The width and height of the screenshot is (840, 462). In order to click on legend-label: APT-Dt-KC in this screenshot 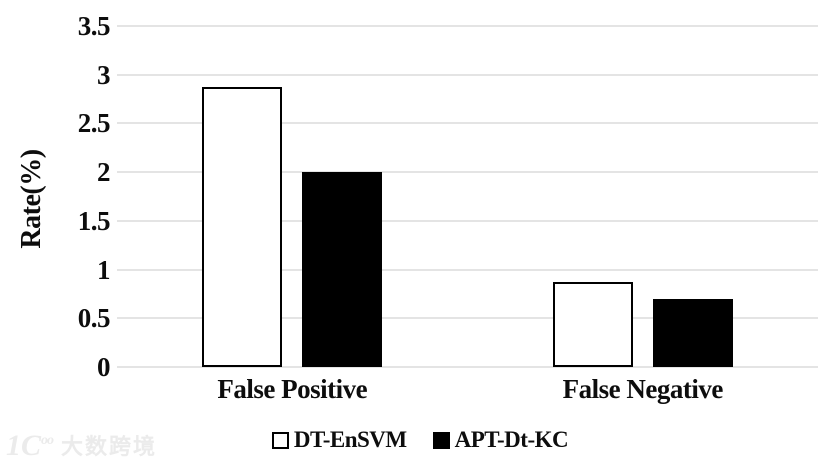, I will do `click(511, 439)`.